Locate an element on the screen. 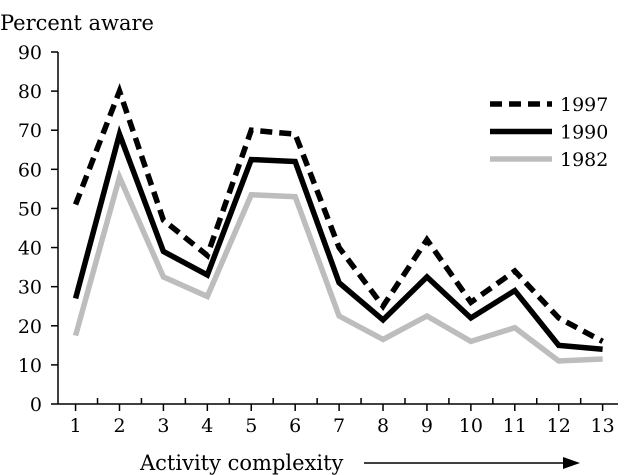  y-tick-label: 80 is located at coordinates (30, 92).